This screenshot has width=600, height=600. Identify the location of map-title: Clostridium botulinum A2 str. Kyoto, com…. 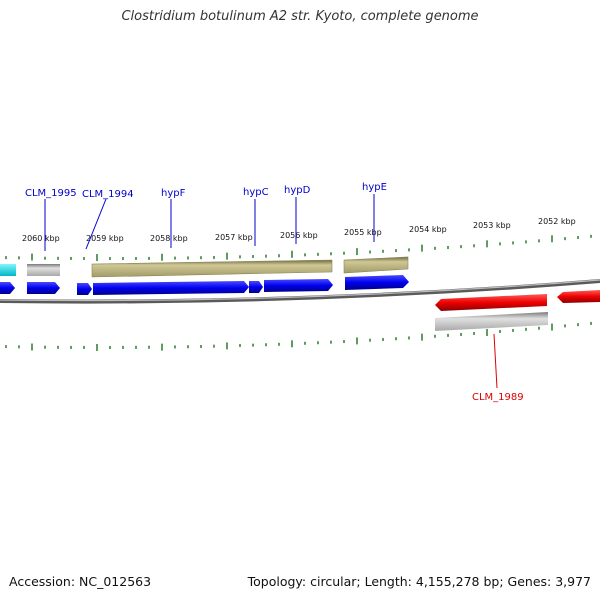
(300, 16).